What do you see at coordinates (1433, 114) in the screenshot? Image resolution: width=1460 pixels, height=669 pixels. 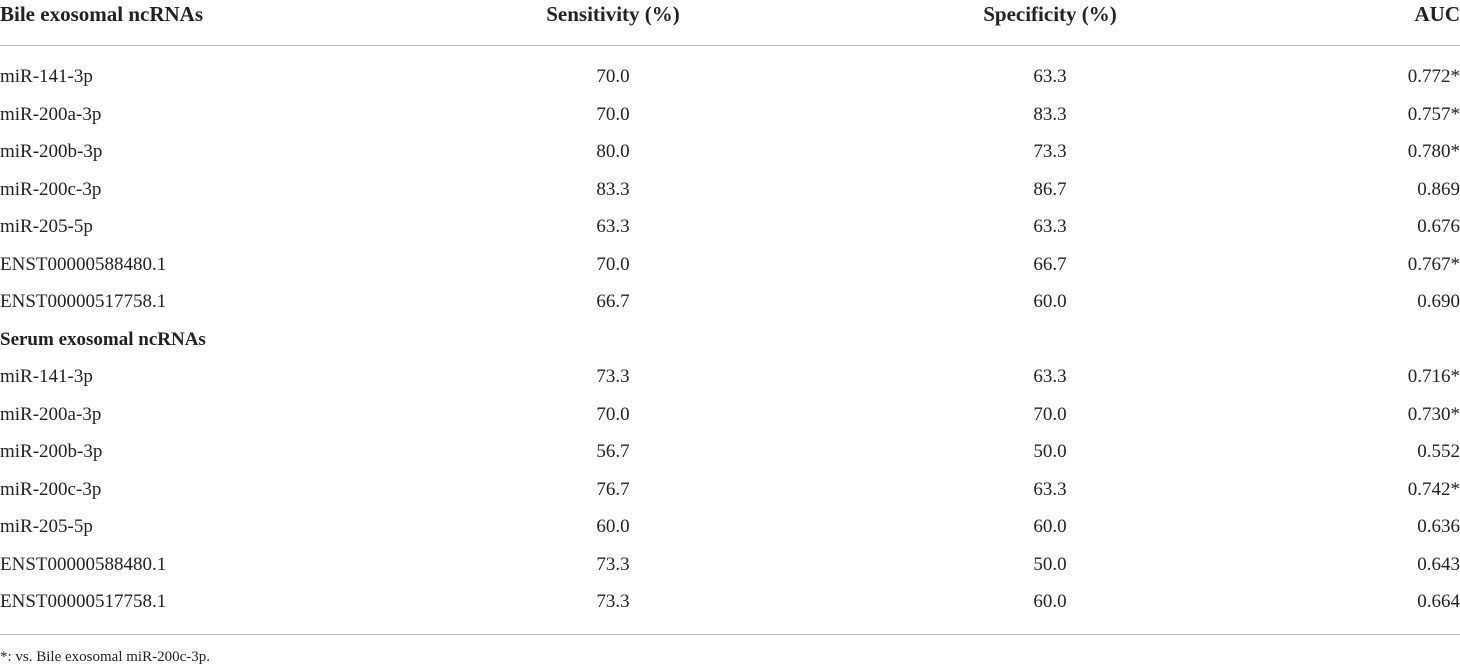 I see `cell-value: 0.757*` at bounding box center [1433, 114].